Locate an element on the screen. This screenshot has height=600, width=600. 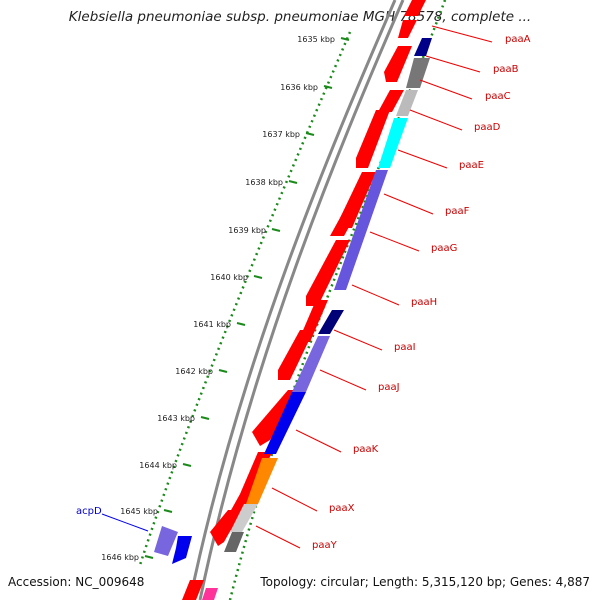
scale-label: 1644 kbp is located at coordinates (158, 465).